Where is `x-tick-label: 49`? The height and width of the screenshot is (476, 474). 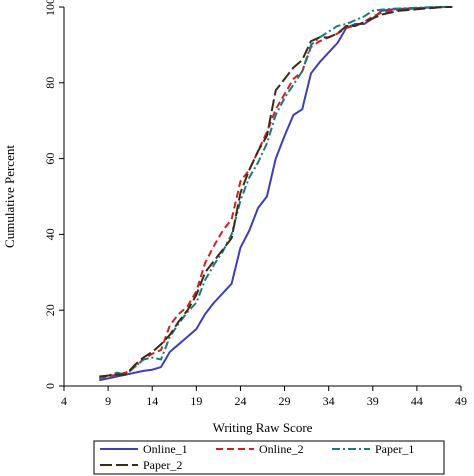
x-tick-label: 49 is located at coordinates (461, 401).